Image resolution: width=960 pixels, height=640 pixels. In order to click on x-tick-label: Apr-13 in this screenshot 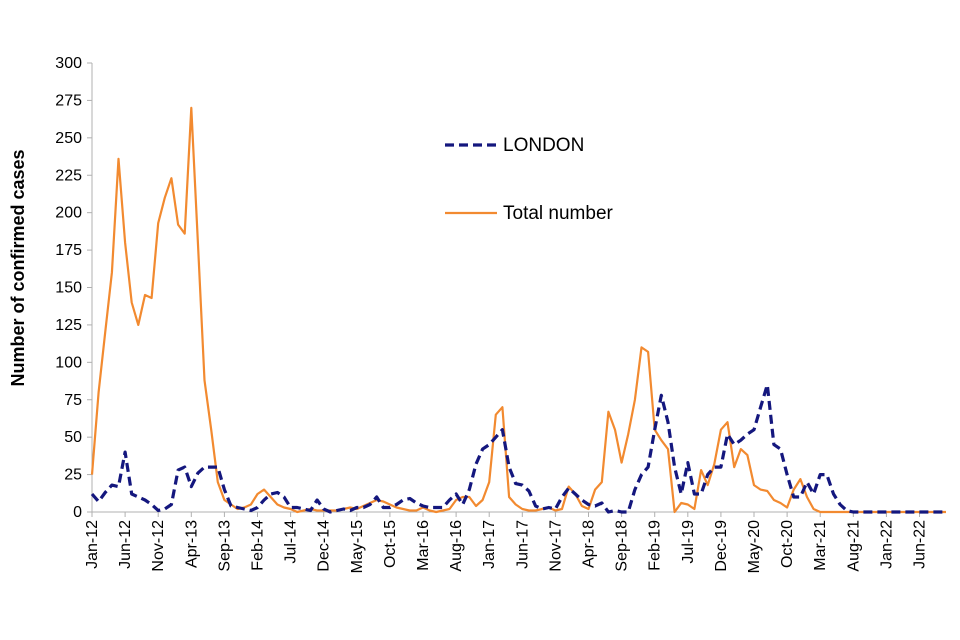, I will do `click(191, 544)`.